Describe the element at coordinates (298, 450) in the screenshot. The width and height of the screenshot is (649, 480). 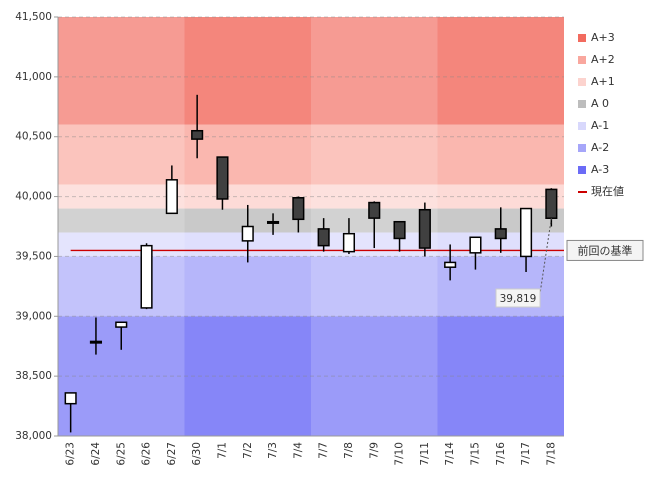
I see `x-tick-label: 7/4` at that location.